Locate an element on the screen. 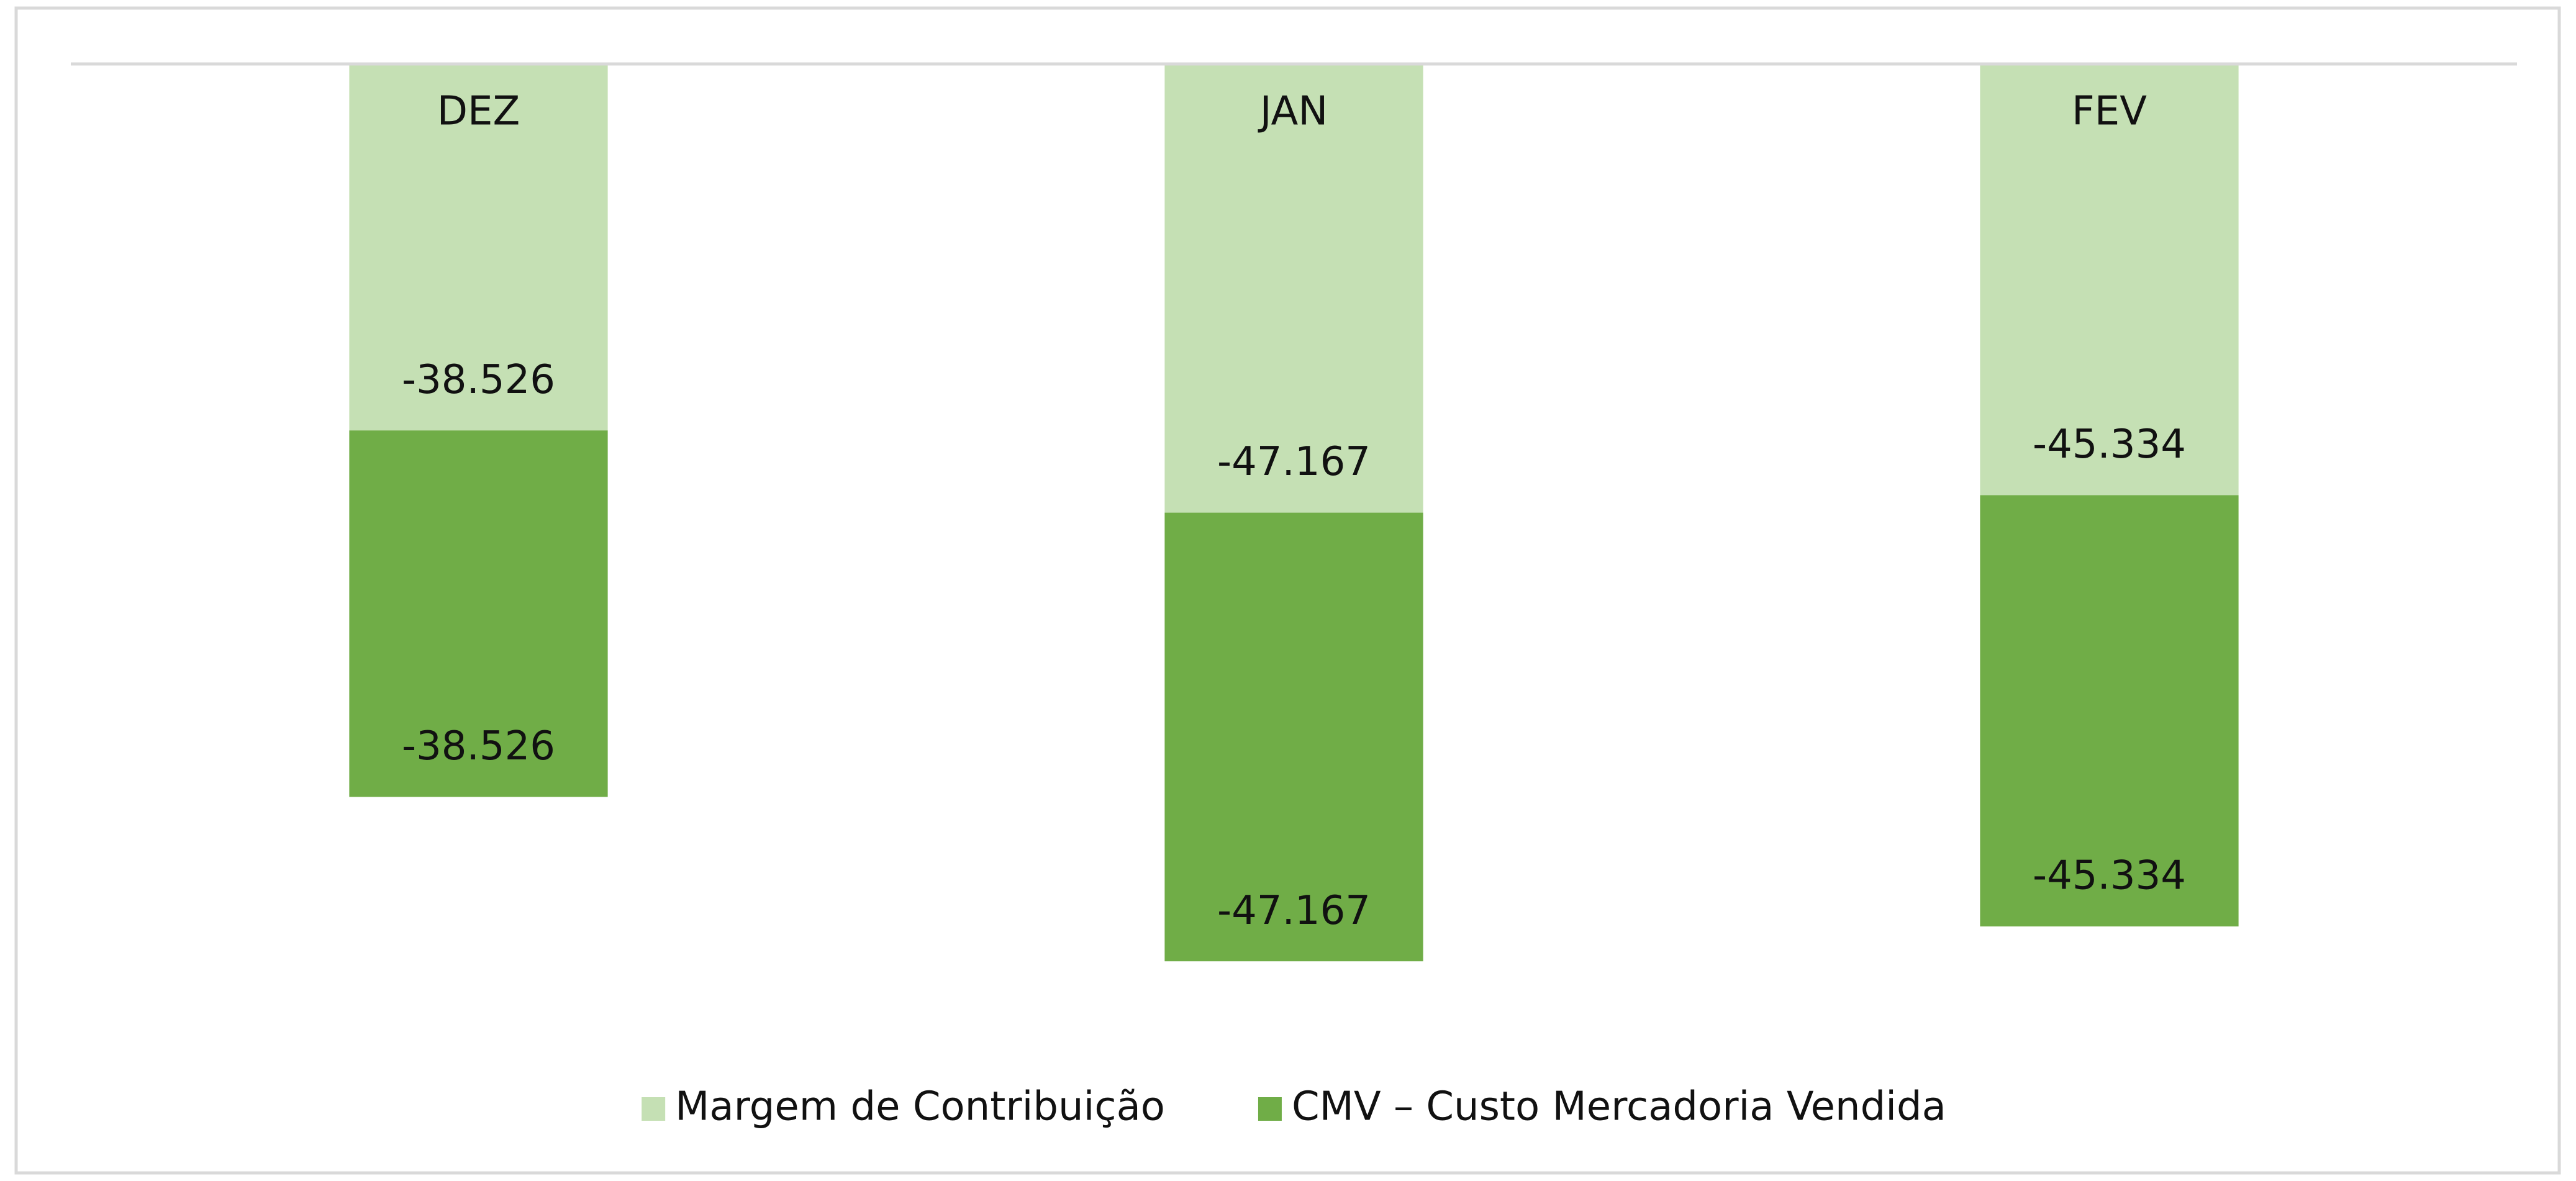 The height and width of the screenshot is (1181, 2576). category-label: DEZ is located at coordinates (478, 112).